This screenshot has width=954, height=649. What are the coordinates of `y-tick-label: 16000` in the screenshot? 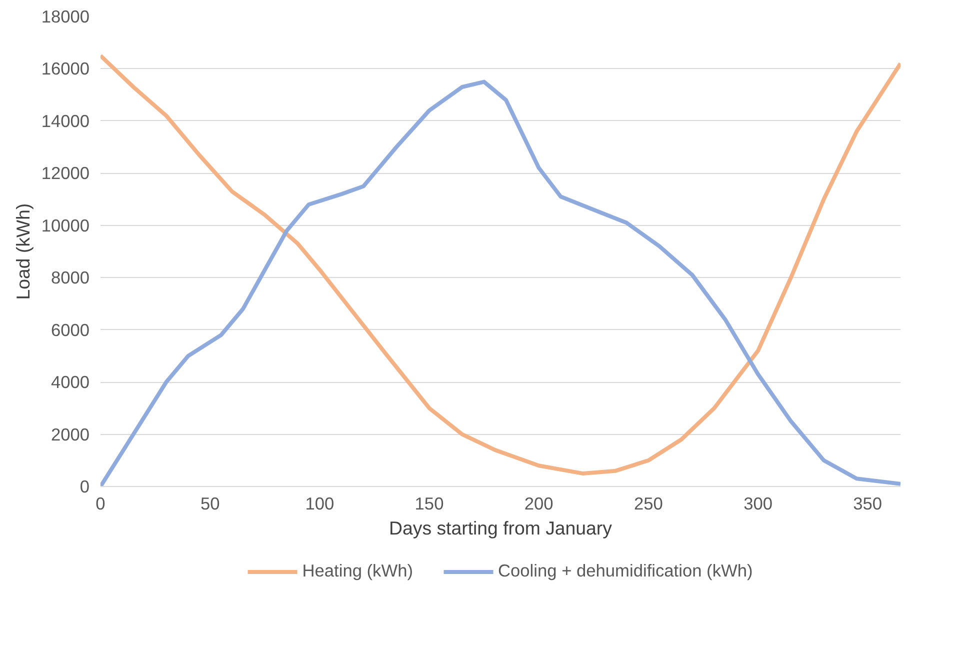 It's located at (65, 68).